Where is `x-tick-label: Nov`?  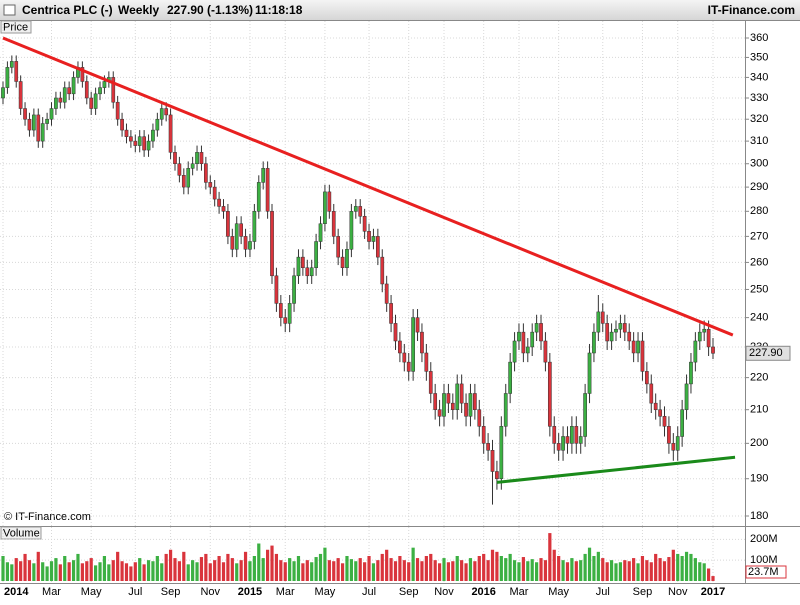
x-tick-label: Nov is located at coordinates (444, 592).